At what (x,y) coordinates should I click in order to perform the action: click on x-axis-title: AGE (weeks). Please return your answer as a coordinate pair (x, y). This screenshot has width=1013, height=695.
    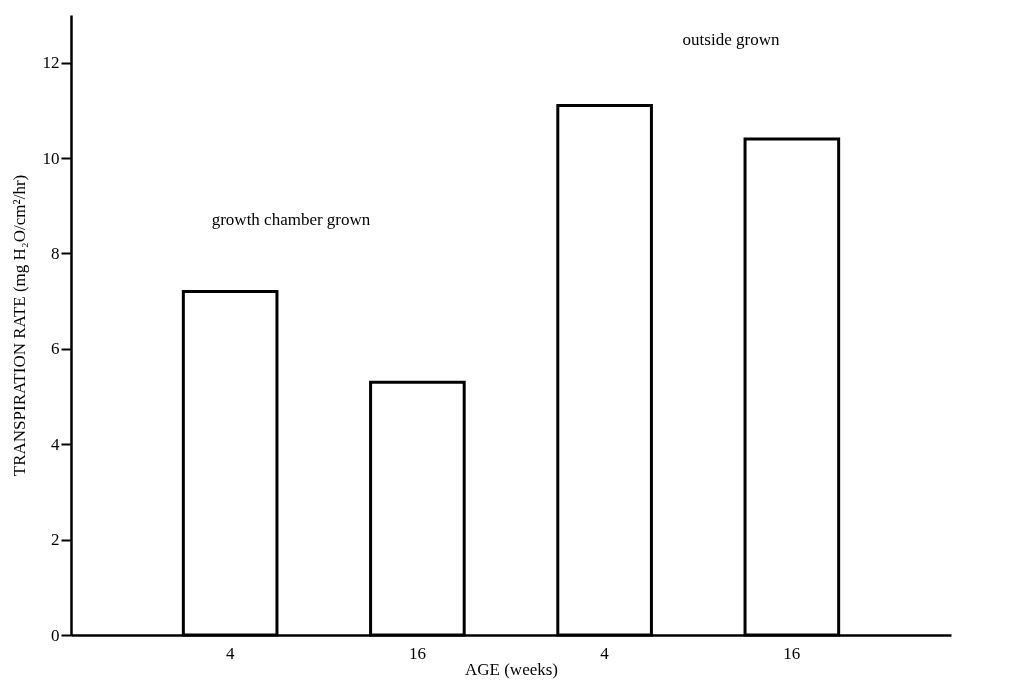
    Looking at the image, I should click on (511, 669).